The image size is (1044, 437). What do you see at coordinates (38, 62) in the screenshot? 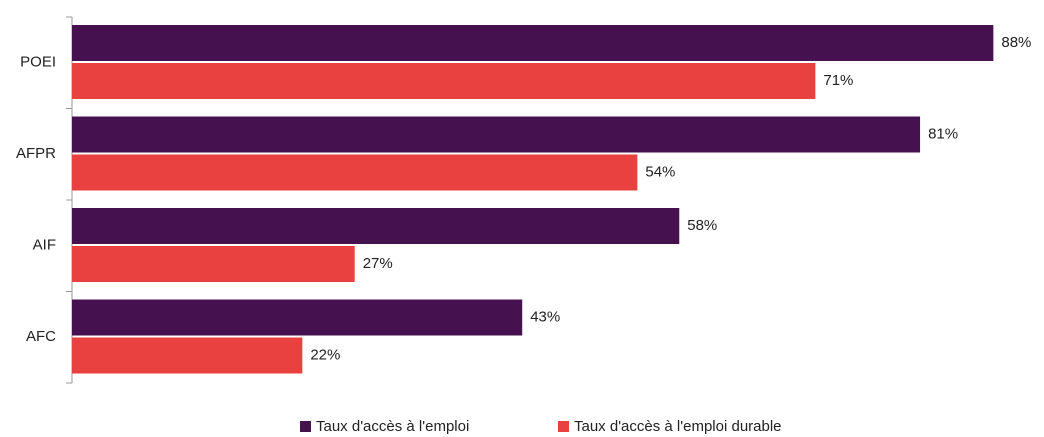
I see `y-tick-label: POEI` at bounding box center [38, 62].